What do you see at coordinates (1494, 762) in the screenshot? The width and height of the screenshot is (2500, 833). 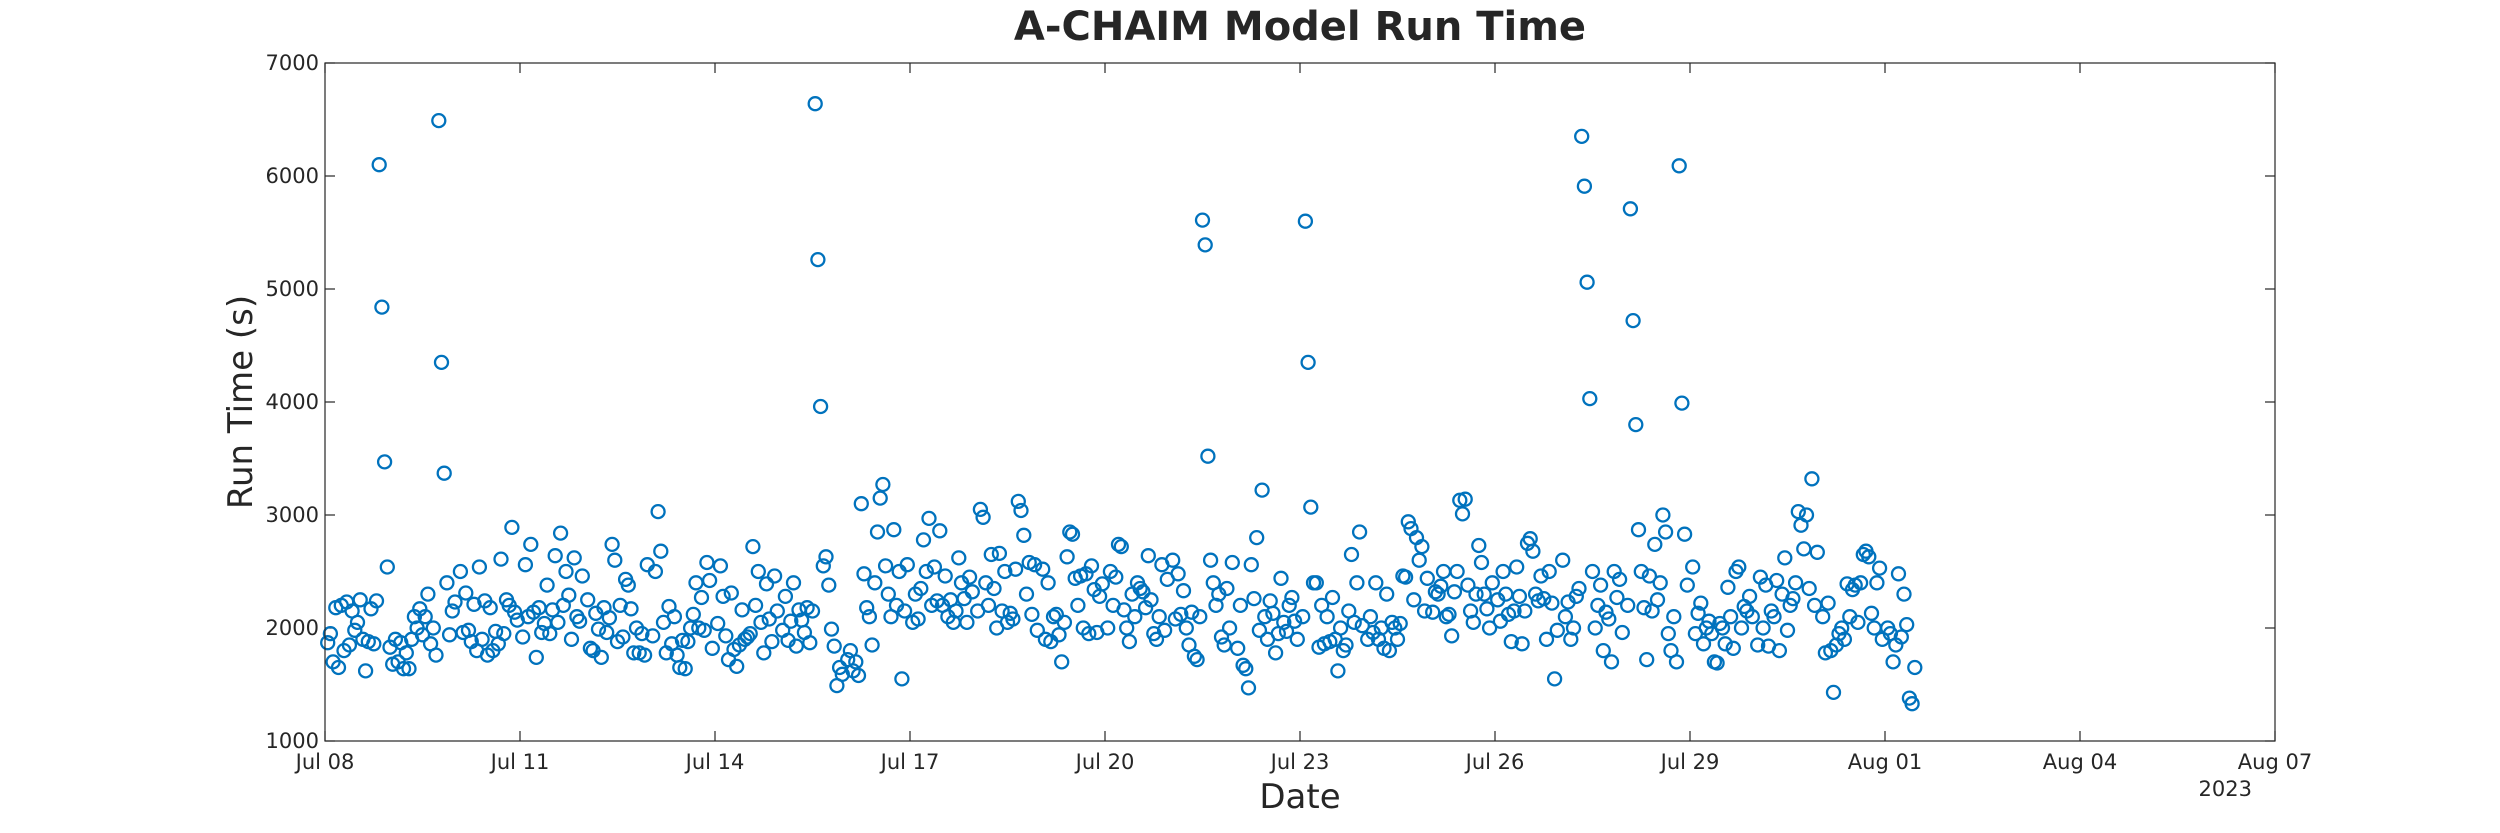 I see `x-tick-label: Jul 26` at bounding box center [1494, 762].